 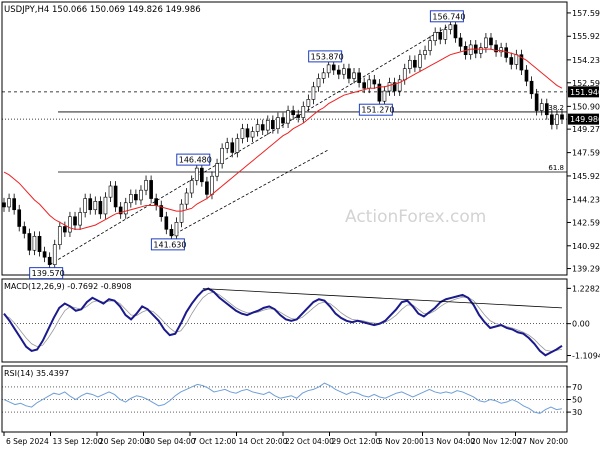 What do you see at coordinates (586, 246) in the screenshot?
I see `price-axis-label: 140.920` at bounding box center [586, 246].